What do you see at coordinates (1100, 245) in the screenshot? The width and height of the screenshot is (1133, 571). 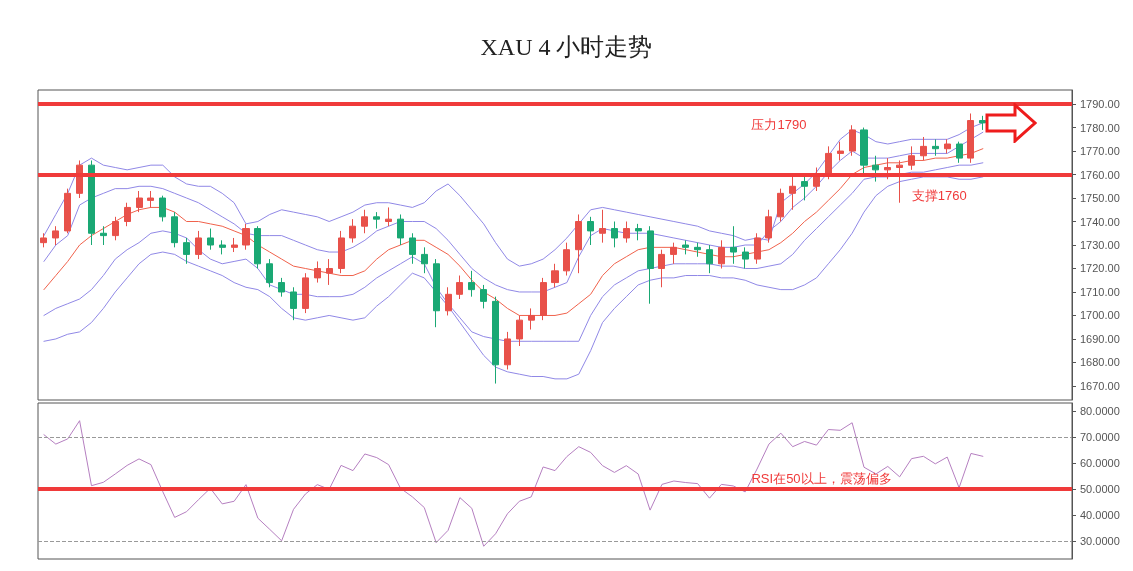 I see `y-tick-label: 1730.00` at bounding box center [1100, 245].